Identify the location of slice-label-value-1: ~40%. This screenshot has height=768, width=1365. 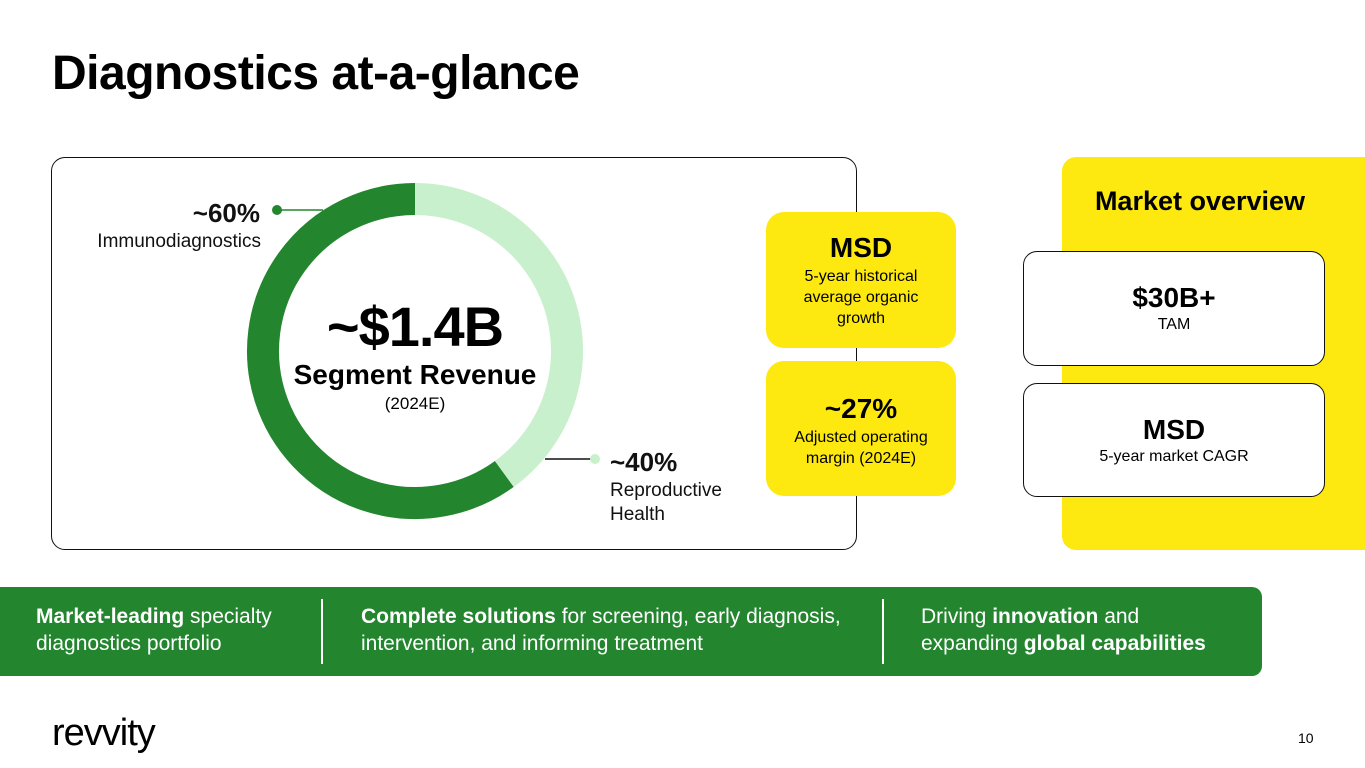
(644, 462).